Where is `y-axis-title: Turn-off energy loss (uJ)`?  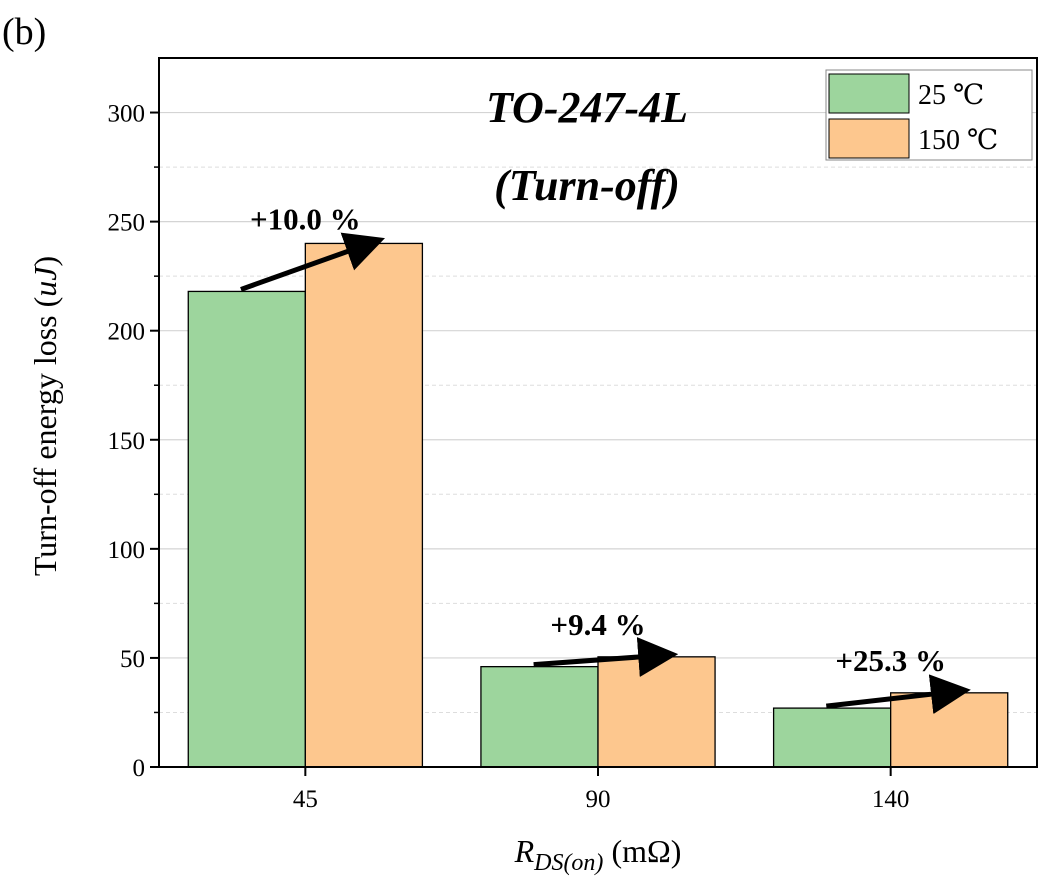
y-axis-title: Turn-off energy loss (uJ) is located at coordinates (45, 416).